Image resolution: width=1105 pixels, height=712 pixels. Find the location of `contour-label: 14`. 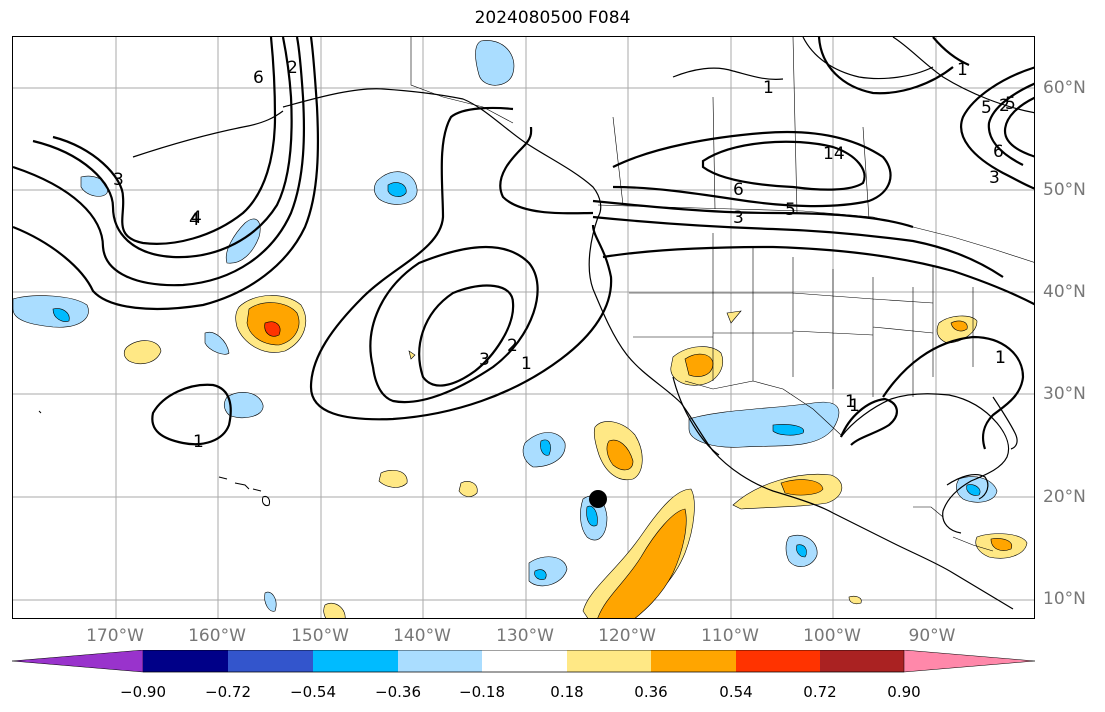

contour-label: 14 is located at coordinates (834, 154).